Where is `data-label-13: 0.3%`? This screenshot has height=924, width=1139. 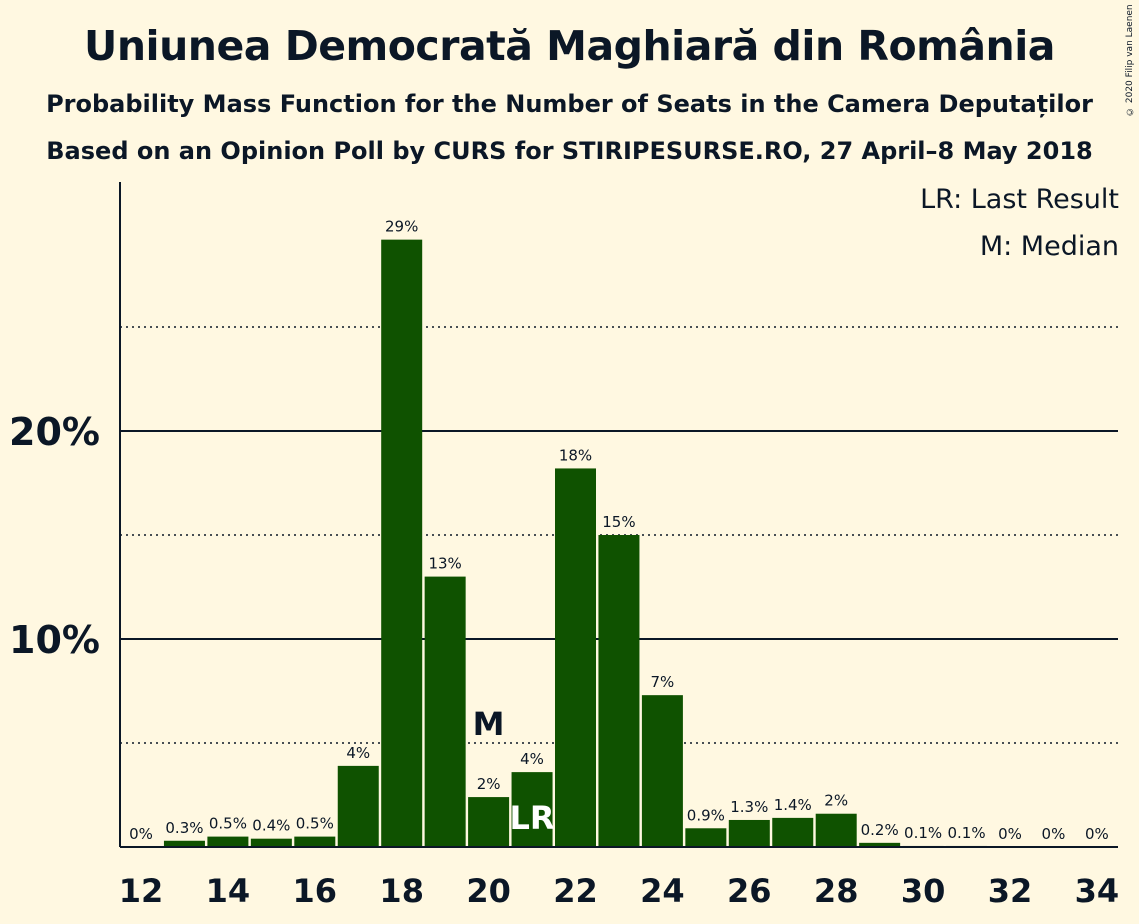 data-label-13: 0.3% is located at coordinates (184, 828).